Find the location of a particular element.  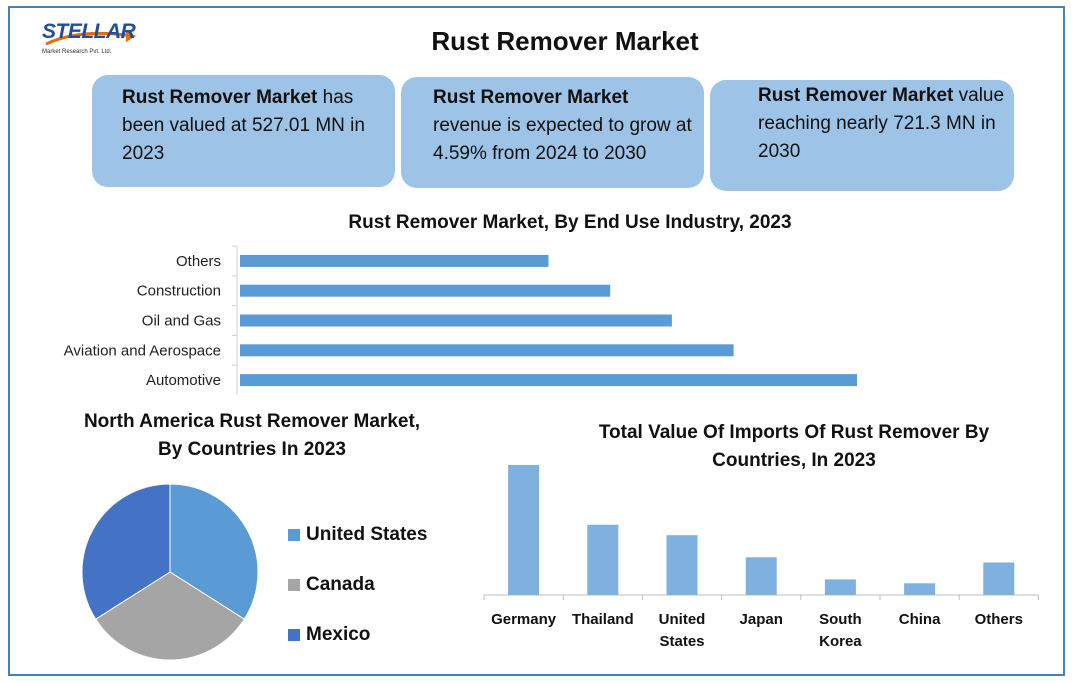

pie-legend: United States Canada Mexico is located at coordinates (357, 585).